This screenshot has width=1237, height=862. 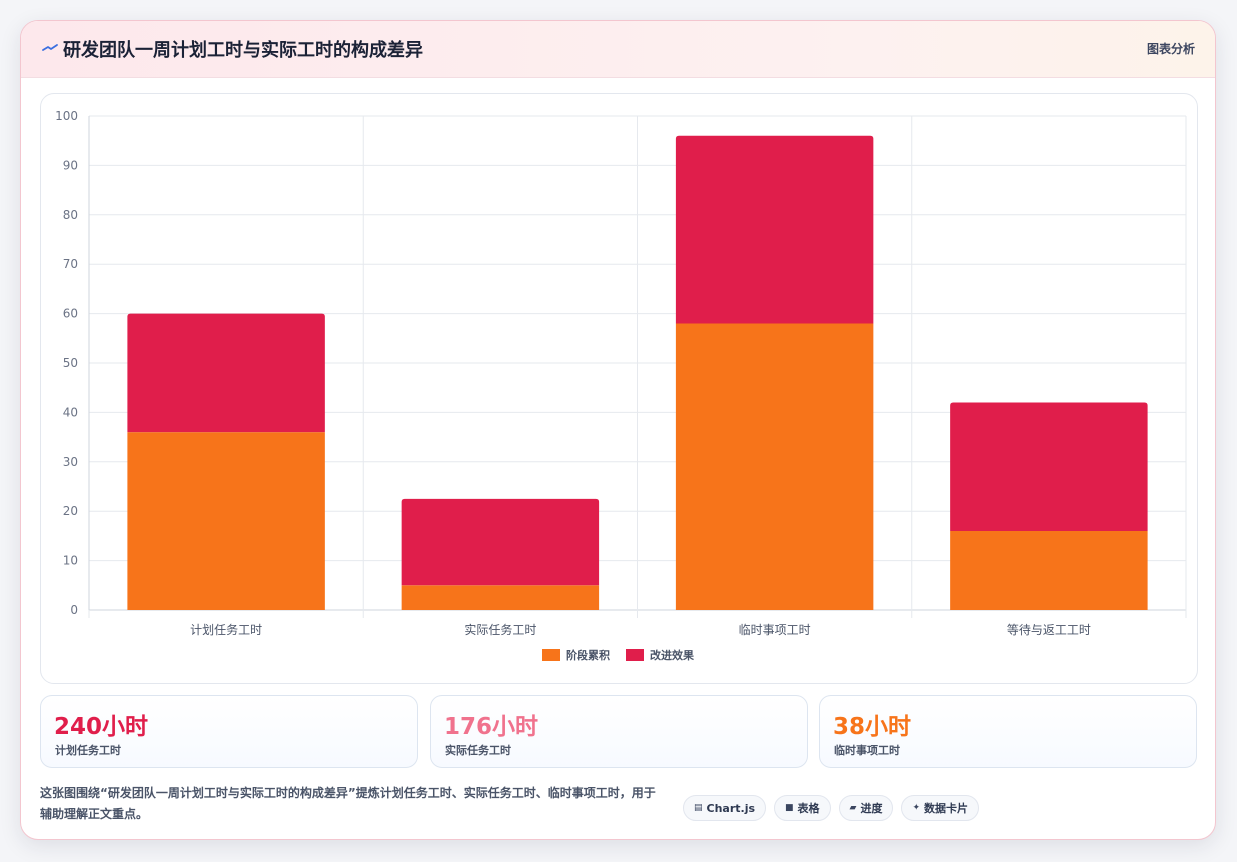 I want to click on pill-progress: ▰ 进度, so click(x=866, y=808).